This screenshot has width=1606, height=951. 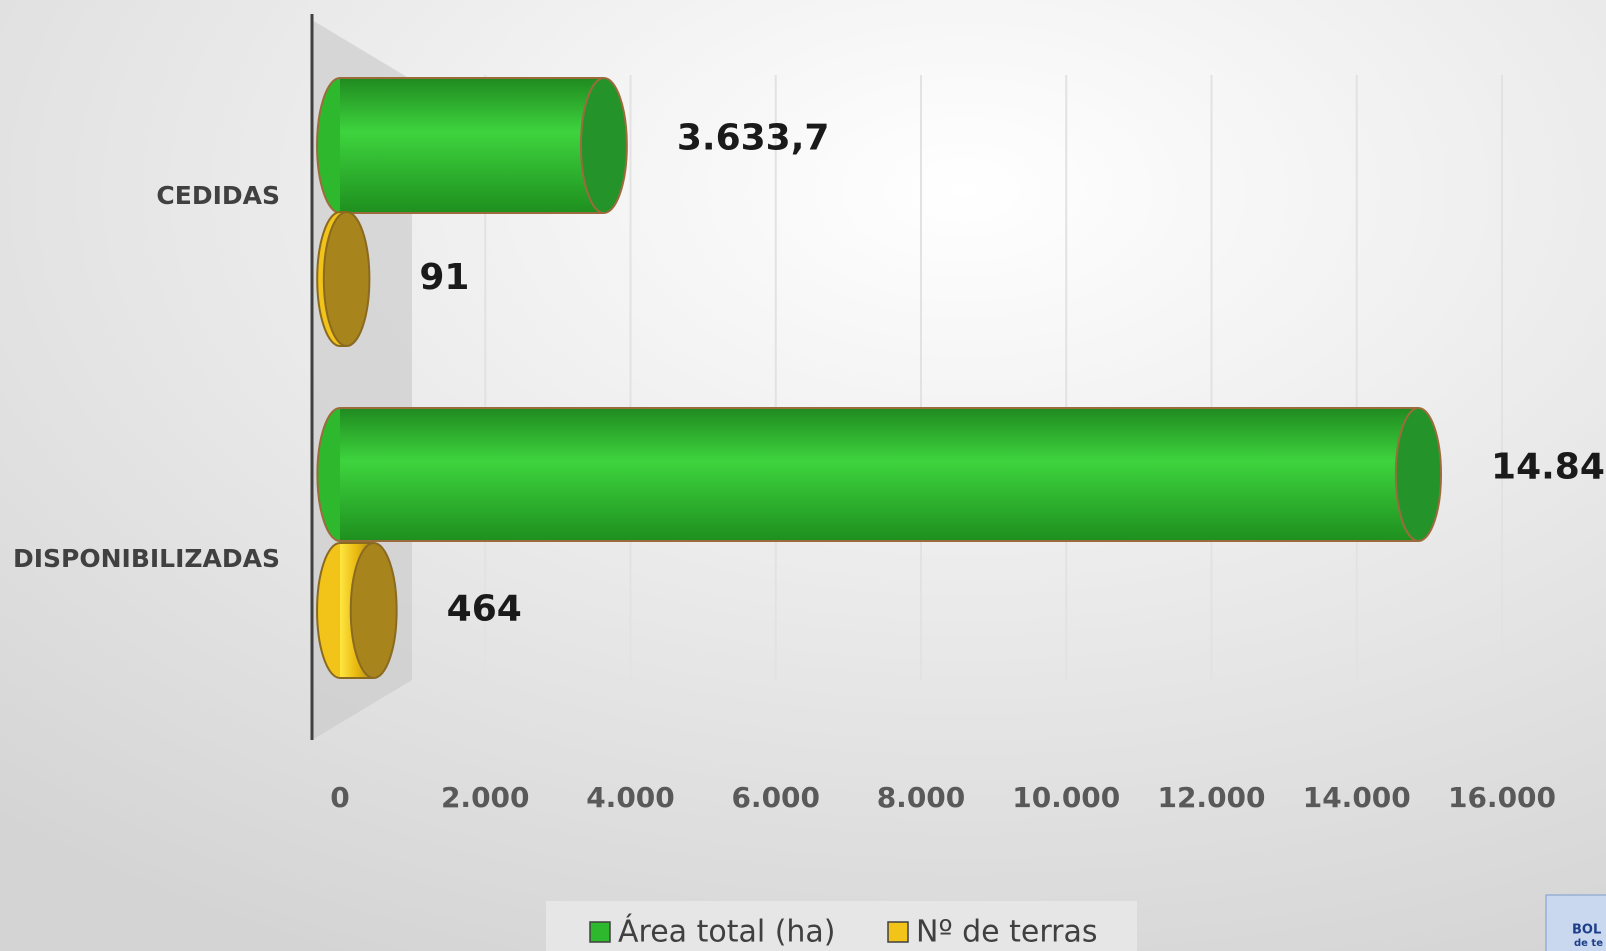 What do you see at coordinates (843, 932) in the screenshot?
I see `legend-items: Área total (ha) Nº de terras` at bounding box center [843, 932].